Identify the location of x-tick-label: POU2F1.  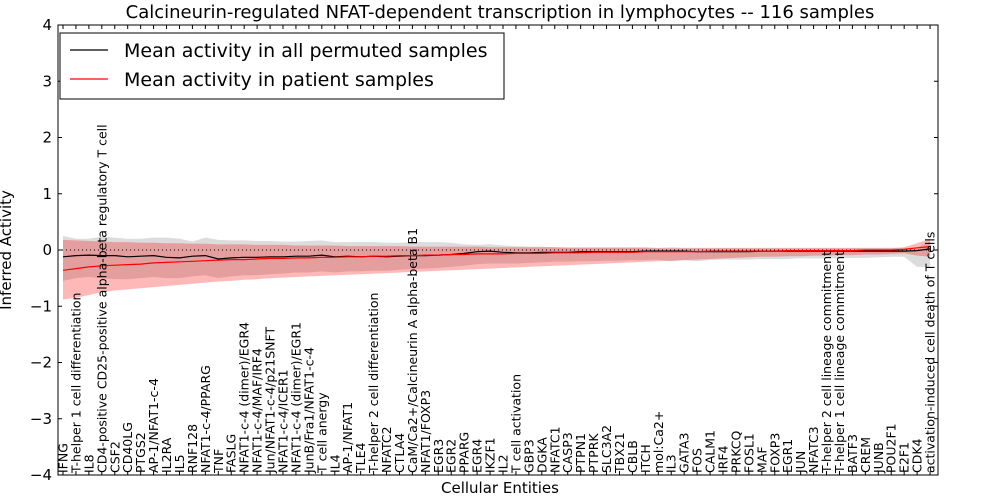
(891, 448).